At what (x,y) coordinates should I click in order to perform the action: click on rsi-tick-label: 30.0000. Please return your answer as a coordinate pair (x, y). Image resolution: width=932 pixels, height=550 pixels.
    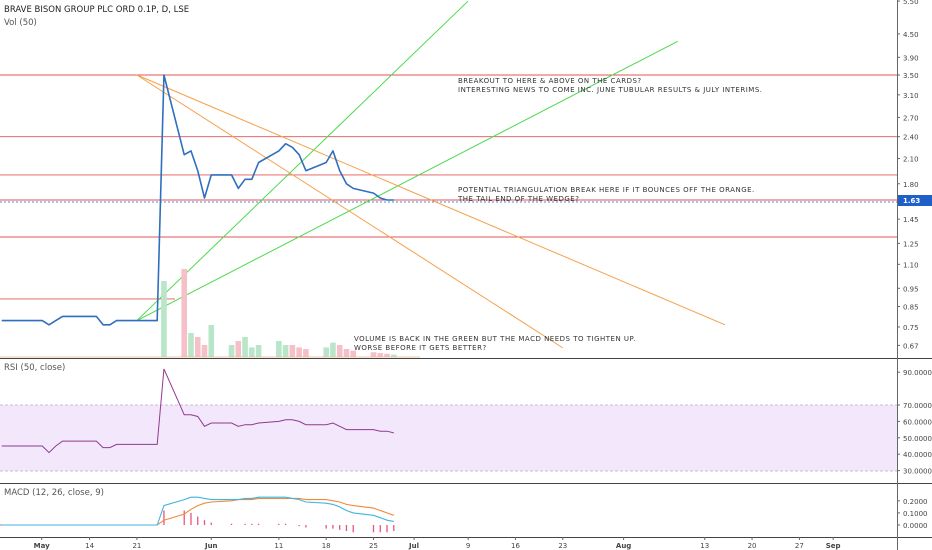
    Looking at the image, I should click on (917, 472).